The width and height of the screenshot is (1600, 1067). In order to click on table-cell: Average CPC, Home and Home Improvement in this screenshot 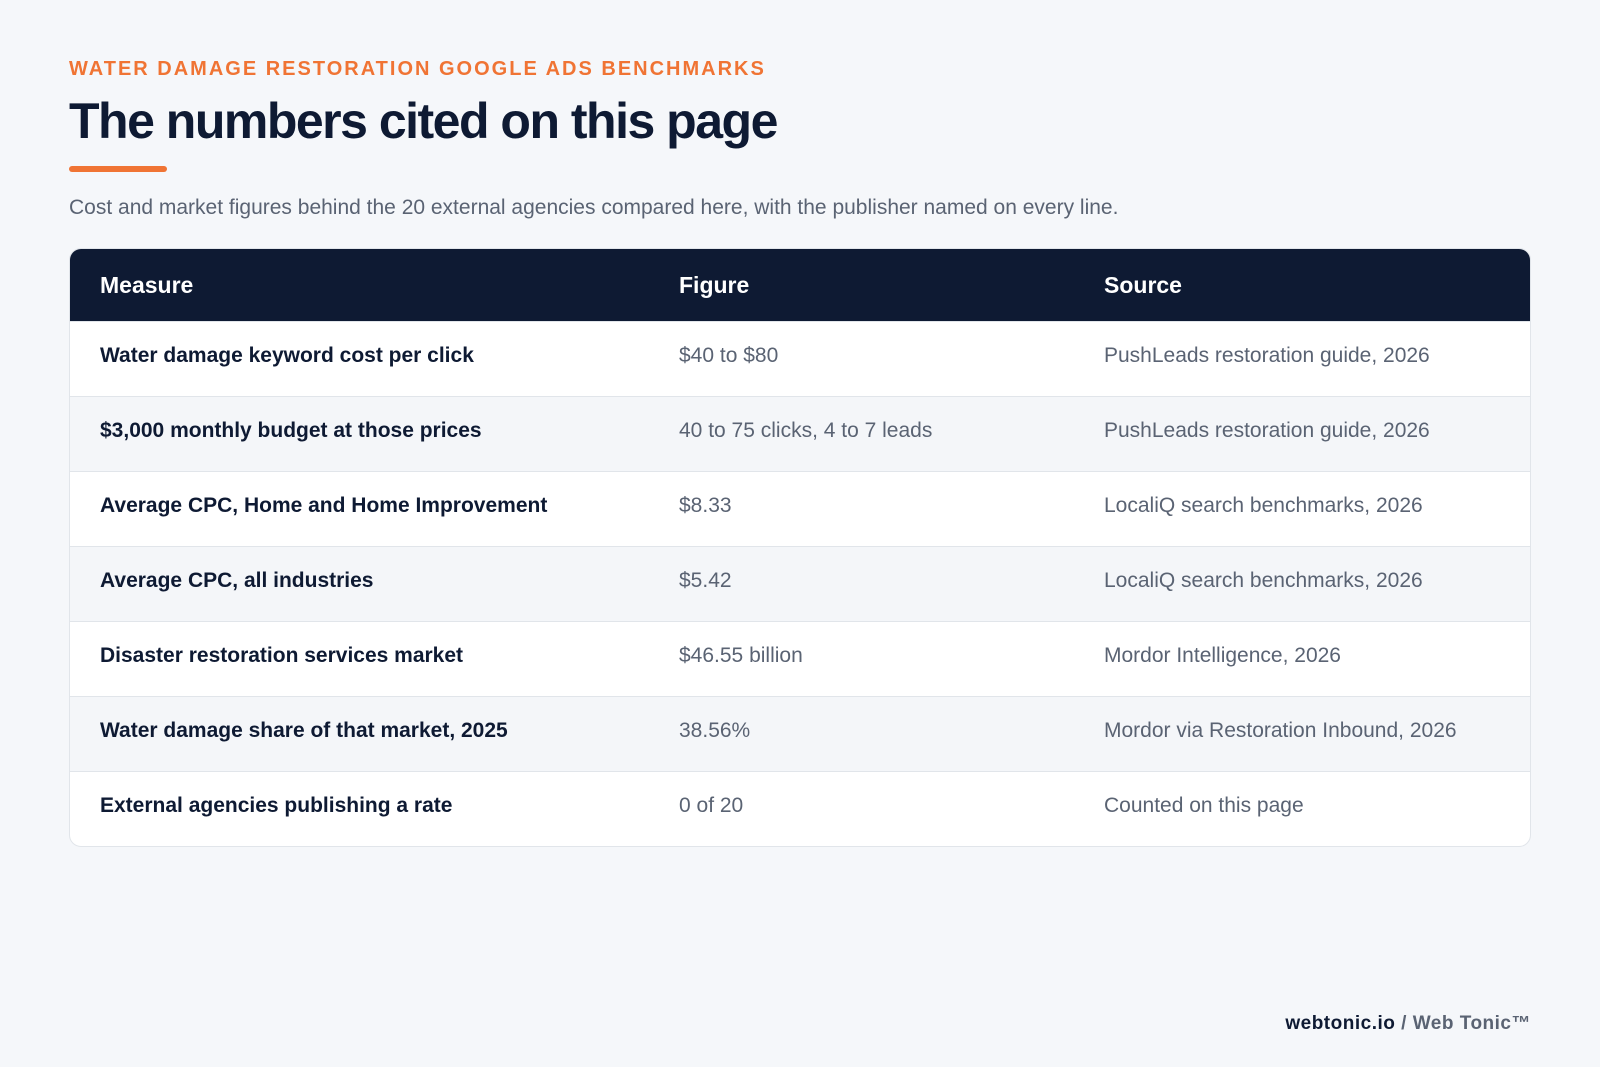, I will do `click(324, 505)`.